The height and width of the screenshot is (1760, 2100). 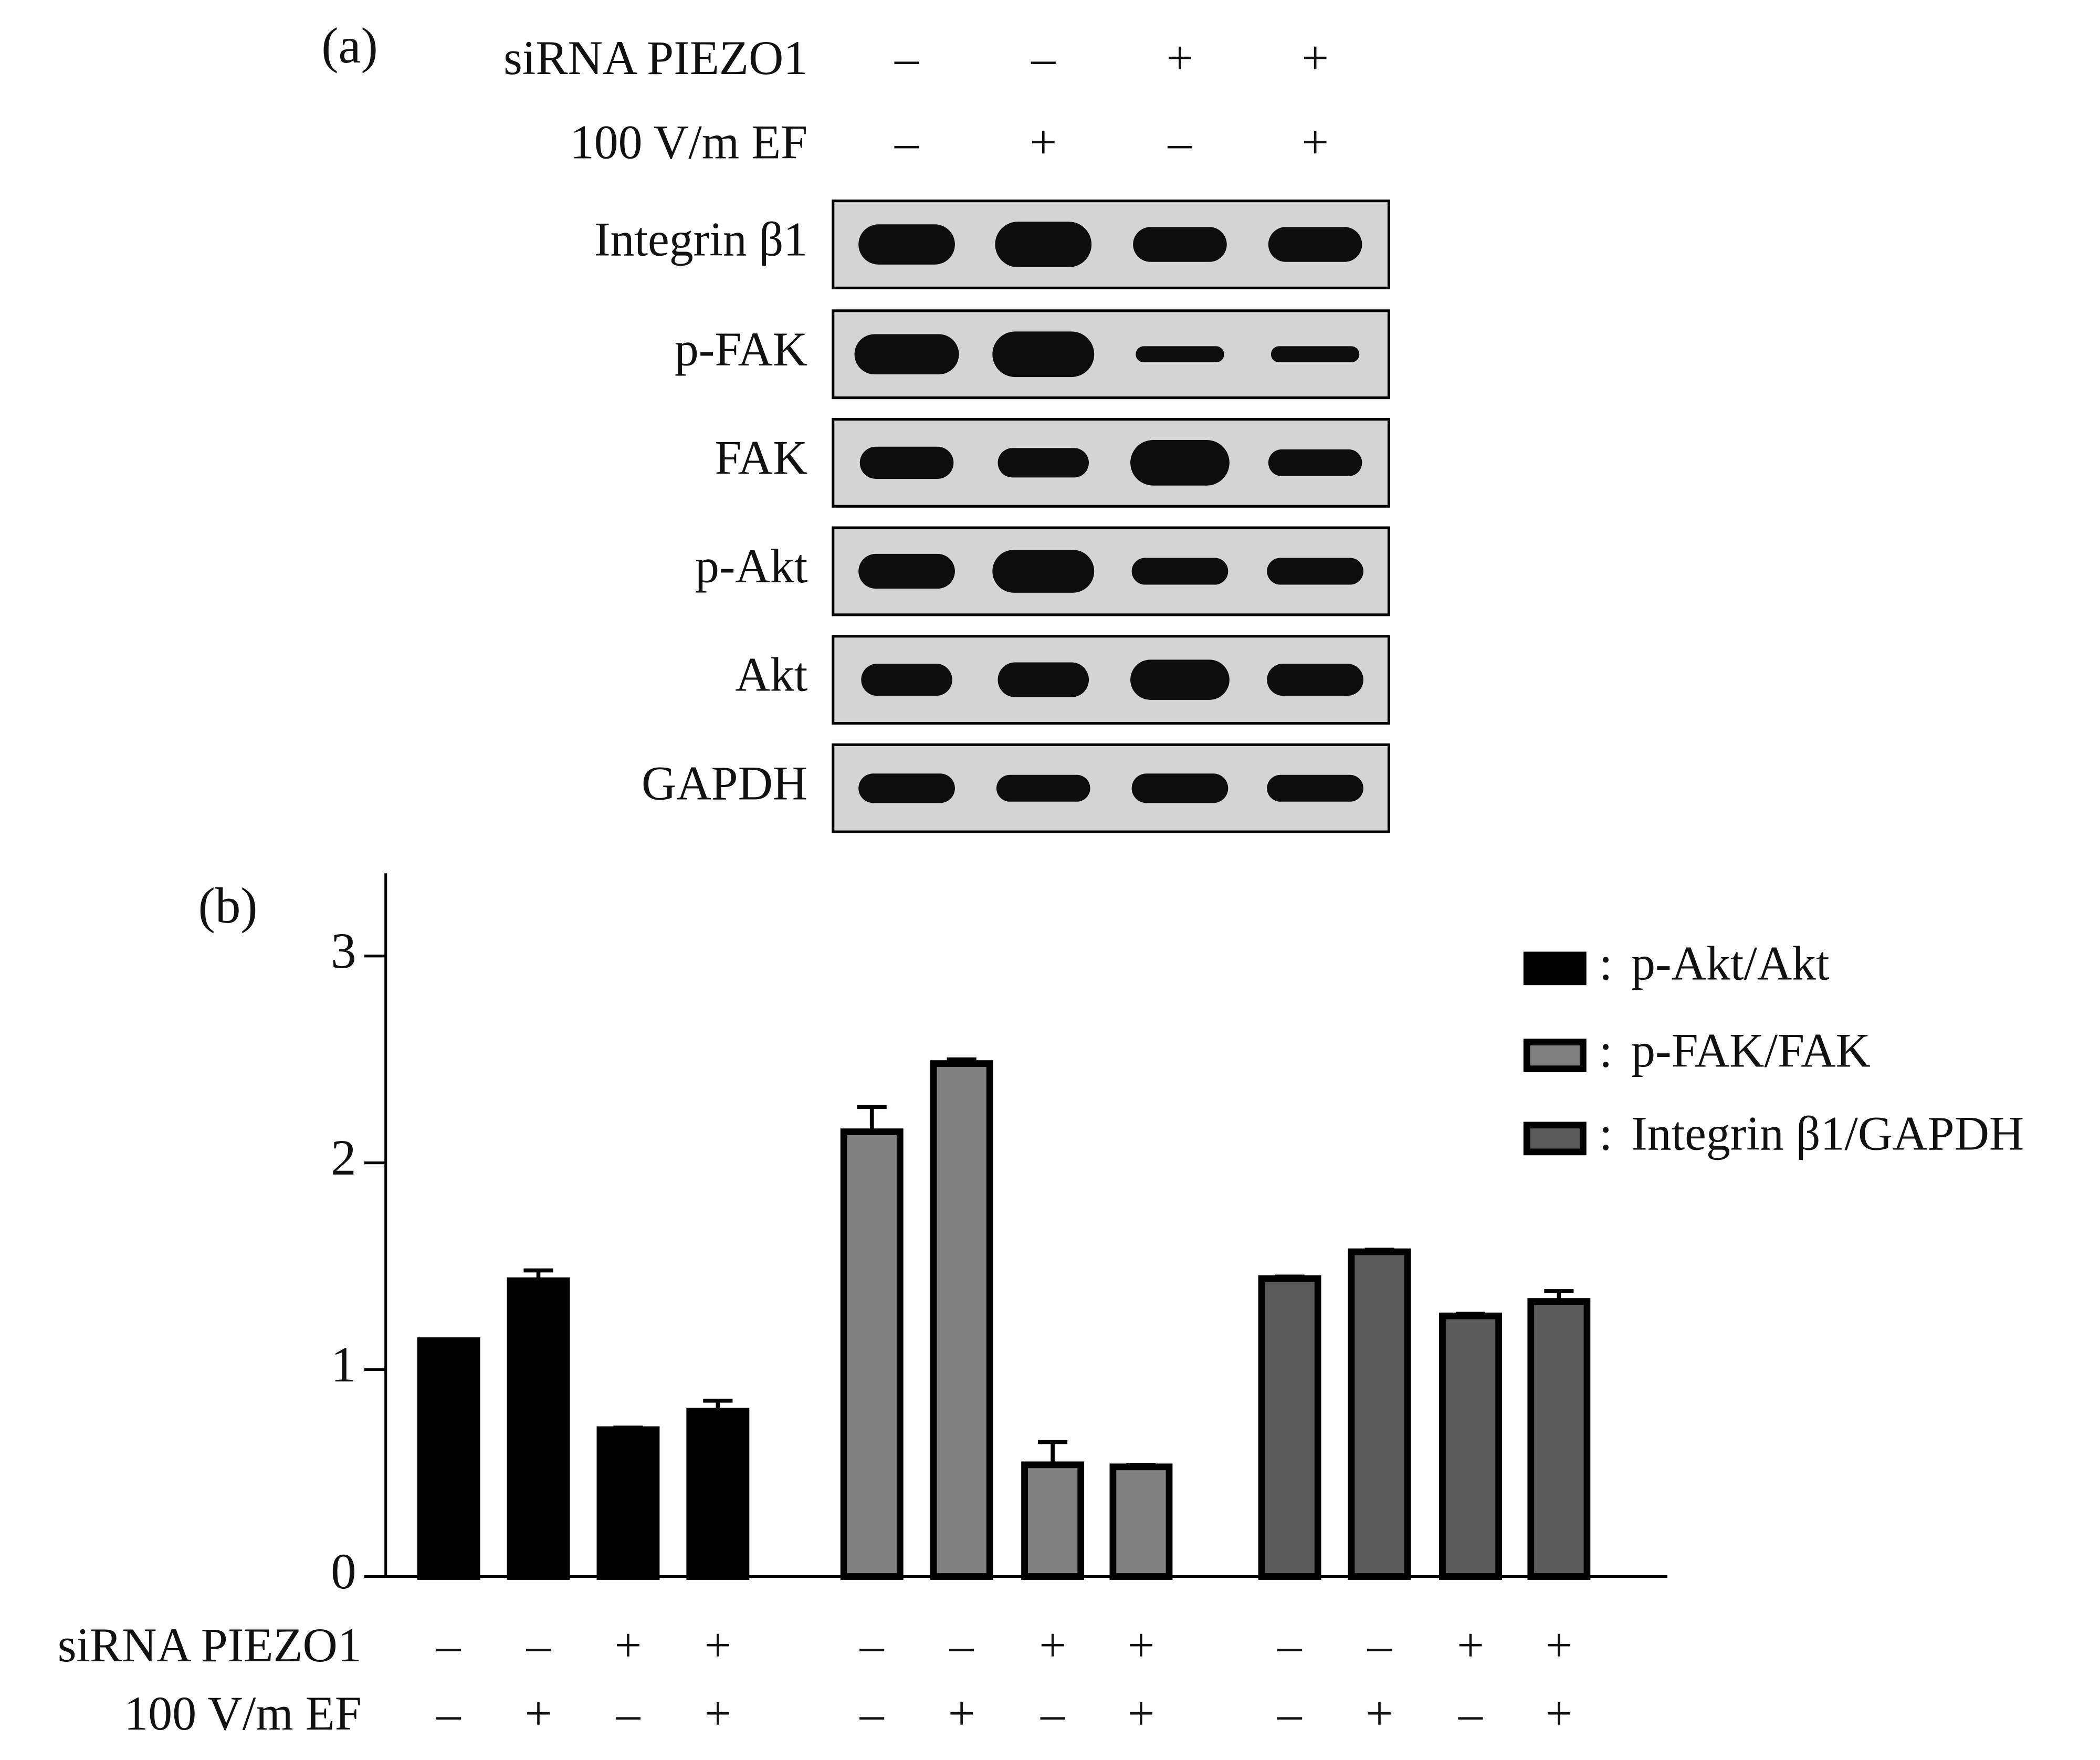 What do you see at coordinates (761, 458) in the screenshot?
I see `blot-row-label: FAK` at bounding box center [761, 458].